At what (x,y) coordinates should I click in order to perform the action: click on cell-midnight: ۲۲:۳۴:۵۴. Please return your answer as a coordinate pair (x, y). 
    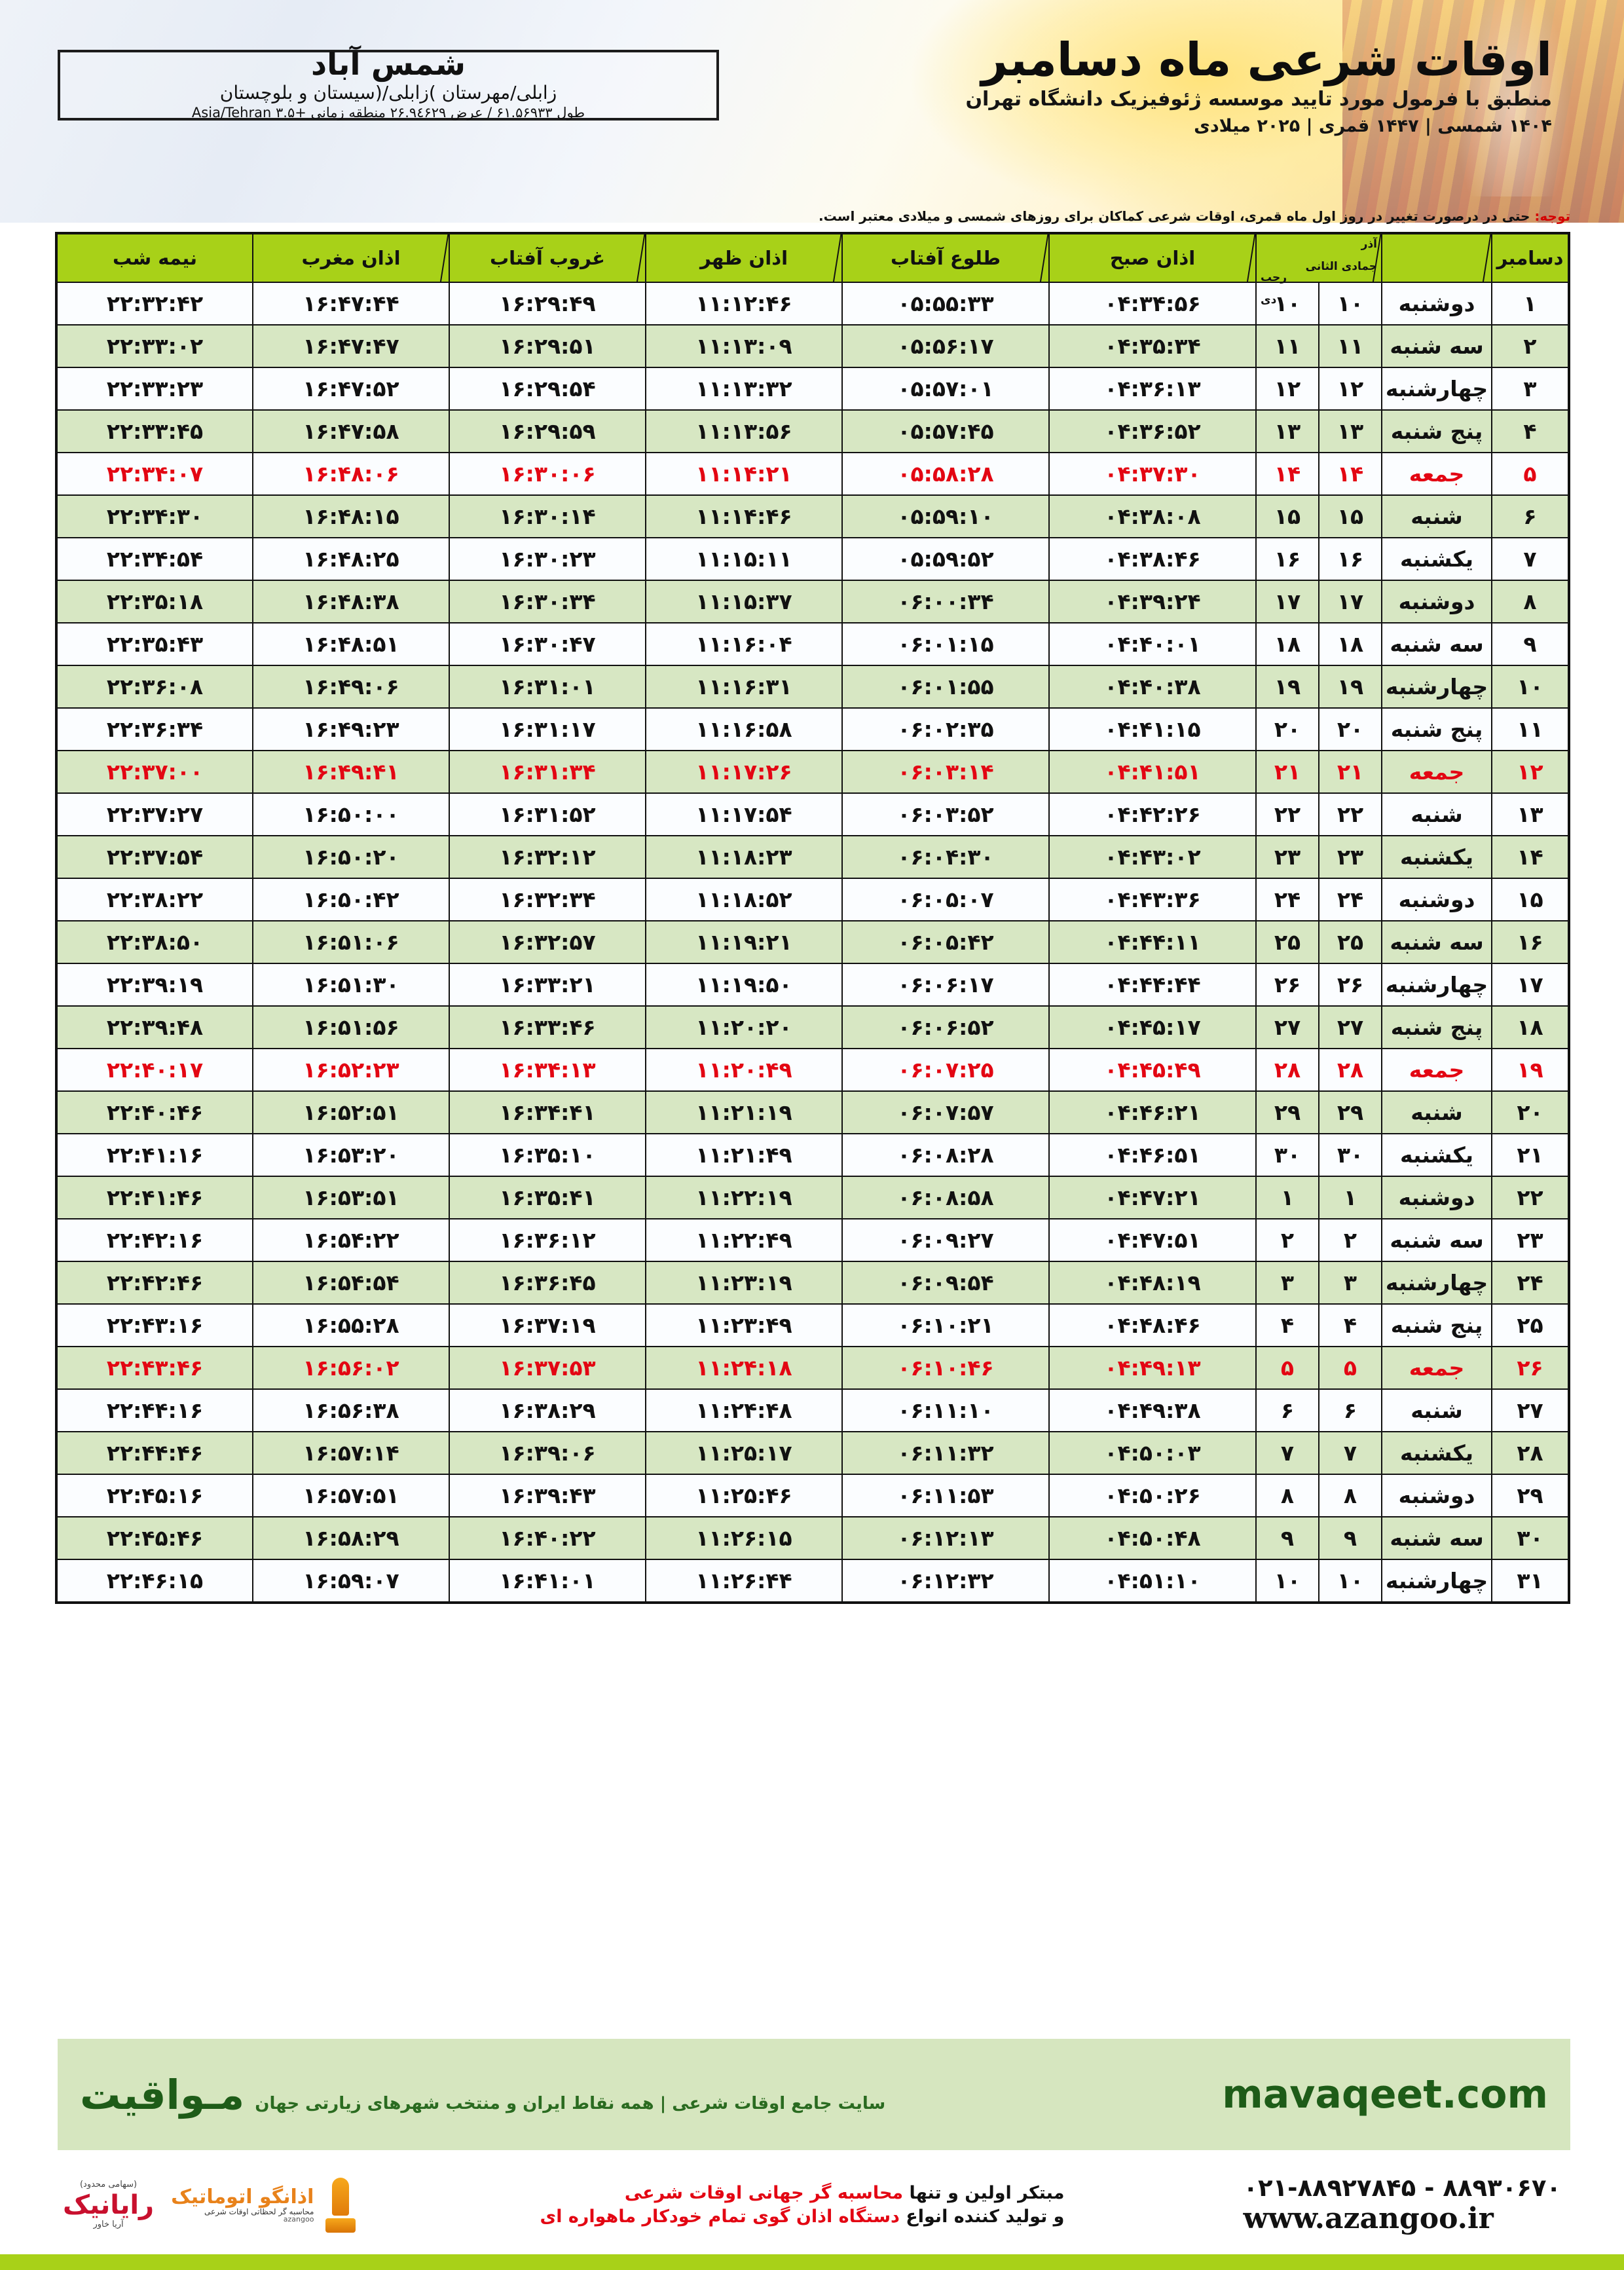
    Looking at the image, I should click on (154, 559).